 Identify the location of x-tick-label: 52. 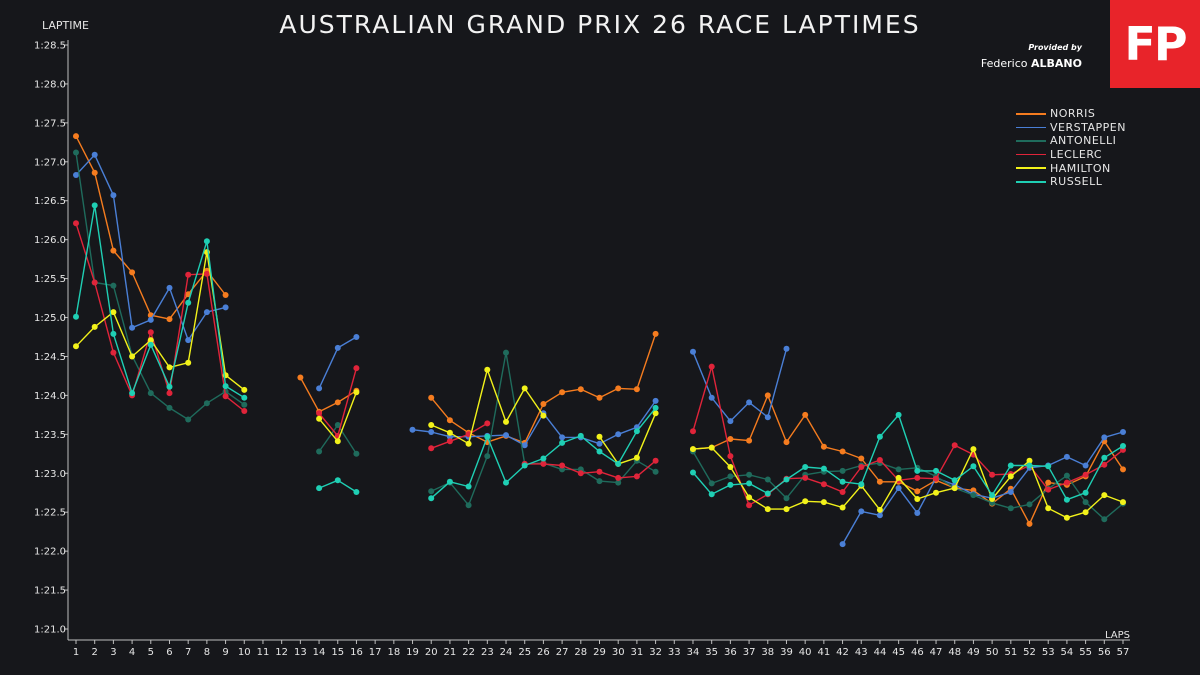
(1029, 652).